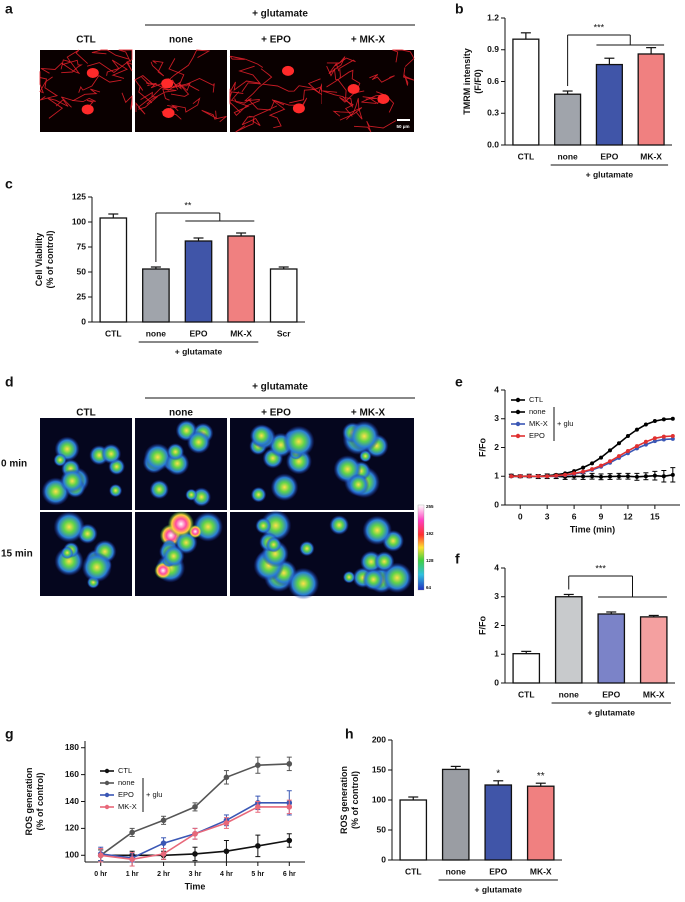  What do you see at coordinates (655, 516) in the screenshot?
I see `x-tick-label: 15` at bounding box center [655, 516].